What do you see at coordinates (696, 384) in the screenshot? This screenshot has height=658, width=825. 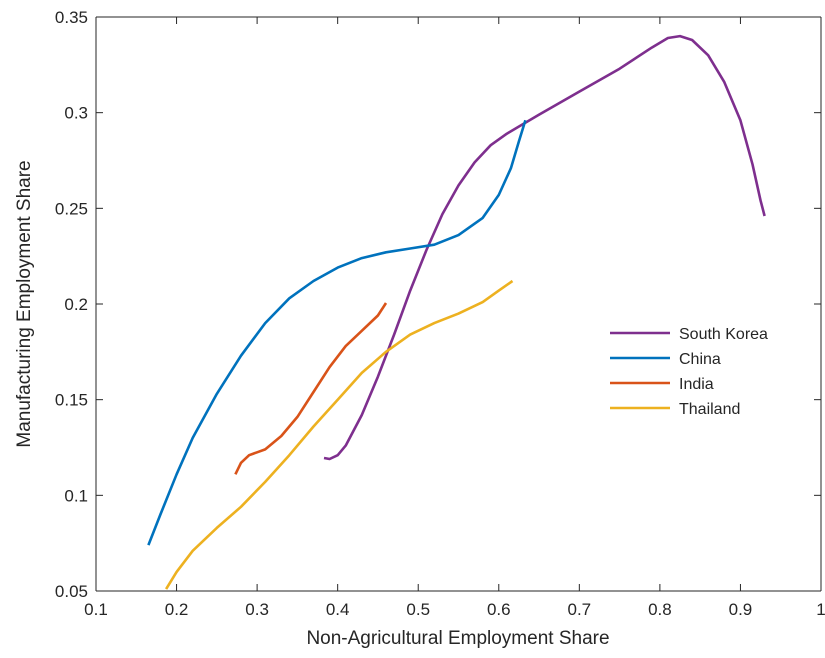 I see `legend-label: India` at bounding box center [696, 384].